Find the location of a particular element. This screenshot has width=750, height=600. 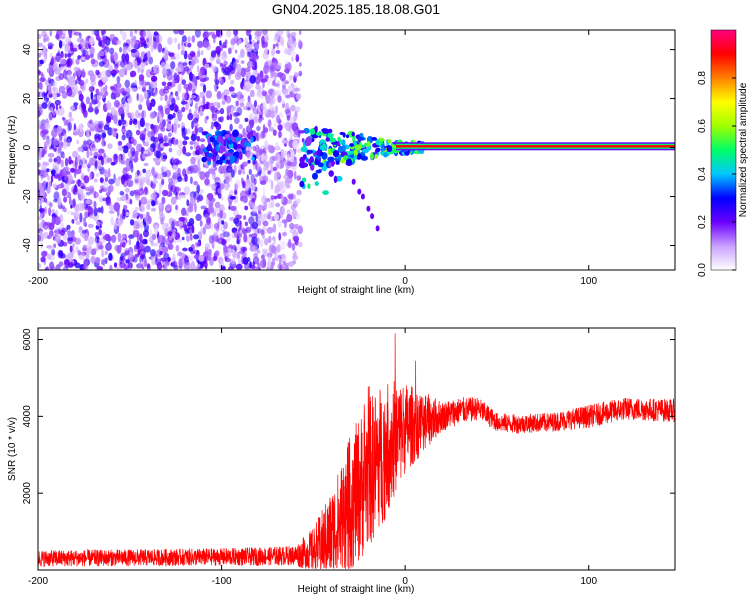

y-tick-label: 4000 is located at coordinates (27, 416).